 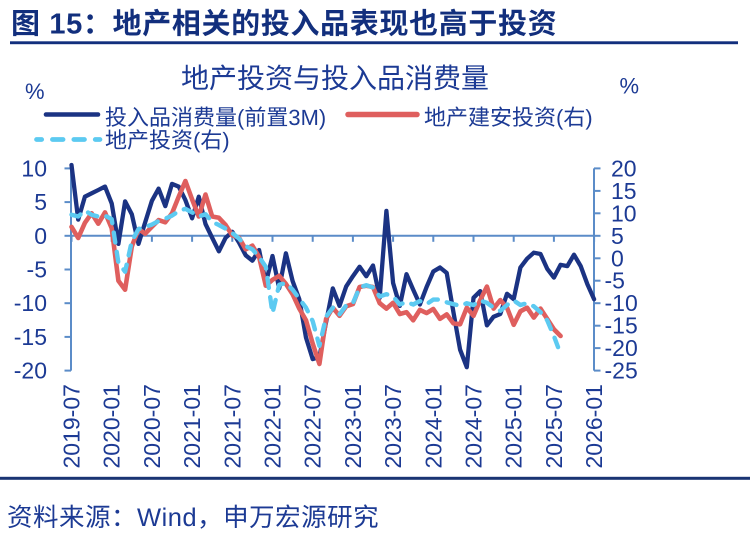 What do you see at coordinates (433, 426) in the screenshot?
I see `svg-text: 2024-01` at bounding box center [433, 426].